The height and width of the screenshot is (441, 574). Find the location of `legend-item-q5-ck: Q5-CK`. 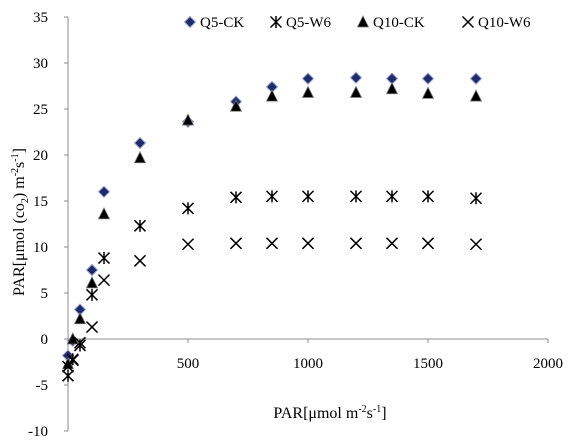

legend-item-q5-ck: Q5-CK is located at coordinates (213, 23).